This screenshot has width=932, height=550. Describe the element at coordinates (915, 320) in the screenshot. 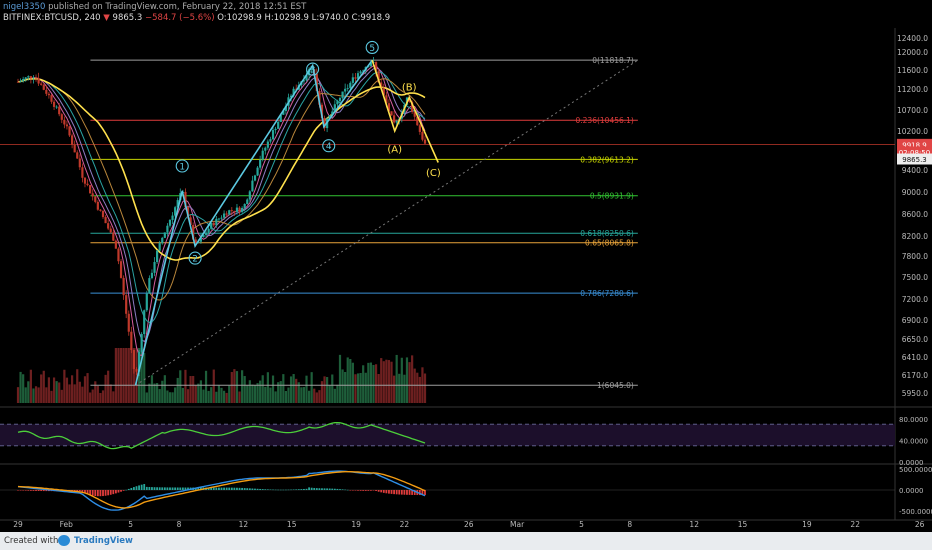

I see `price-tick-label: 6900.0` at that location.